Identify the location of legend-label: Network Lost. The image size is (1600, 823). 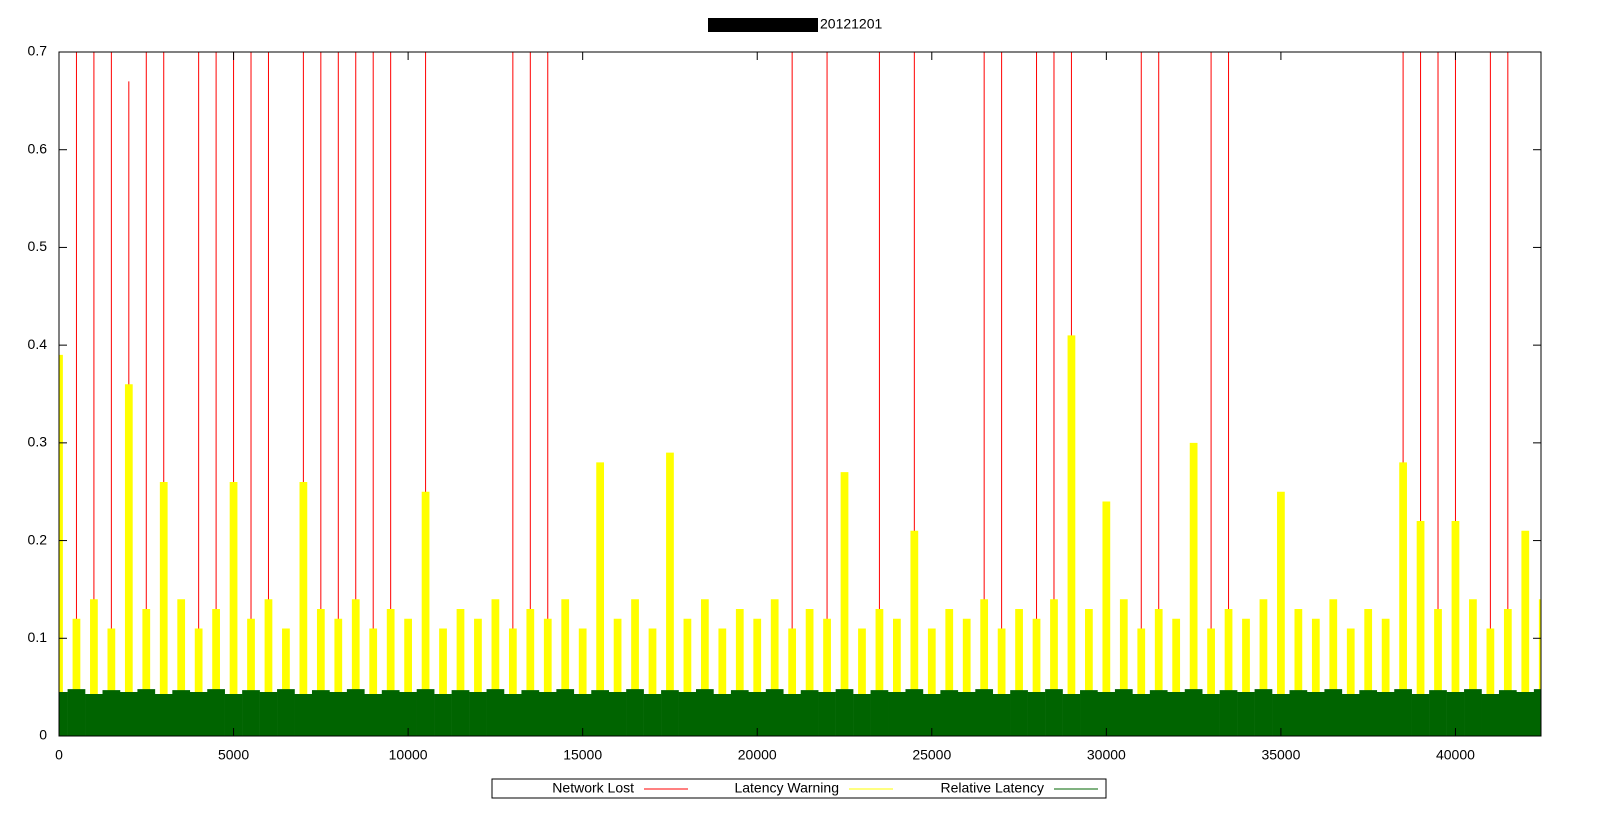
(593, 788).